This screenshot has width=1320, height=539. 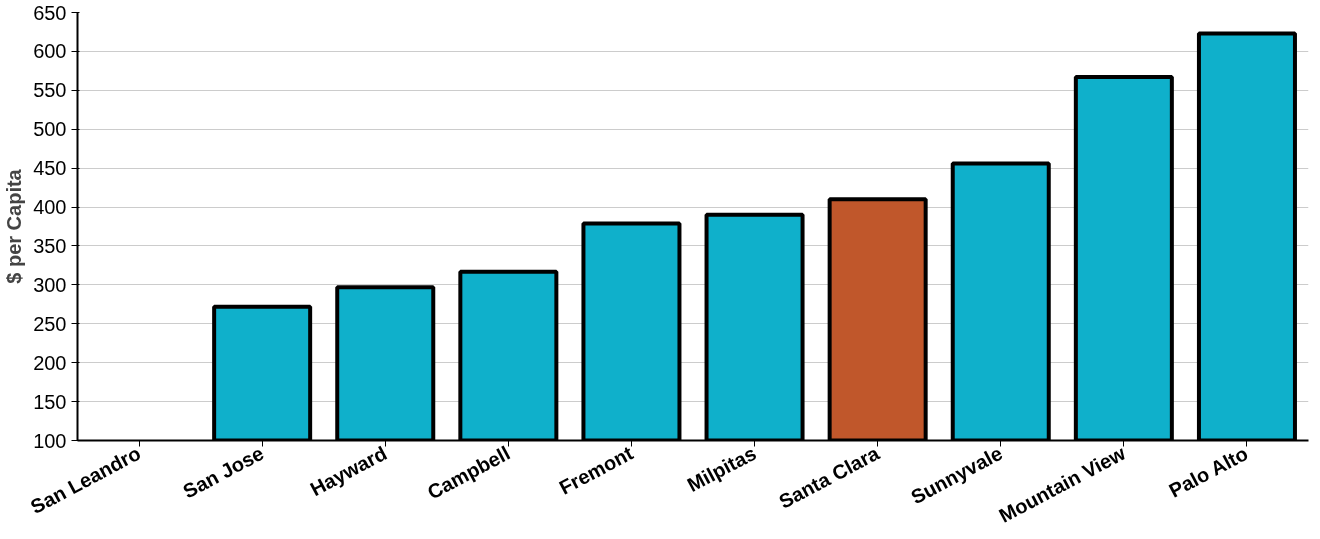 I want to click on y-tick-label: 600, so click(x=50, y=51).